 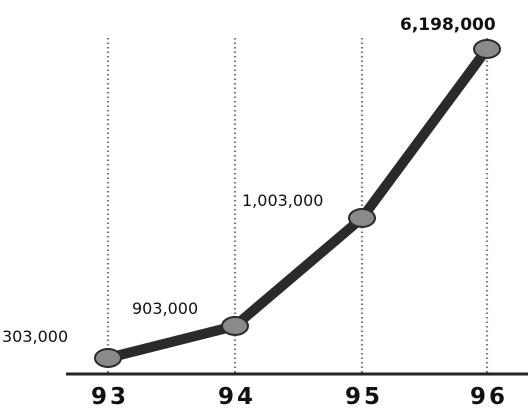 What do you see at coordinates (237, 396) in the screenshot?
I see `x-tick-label-94: 94` at bounding box center [237, 396].